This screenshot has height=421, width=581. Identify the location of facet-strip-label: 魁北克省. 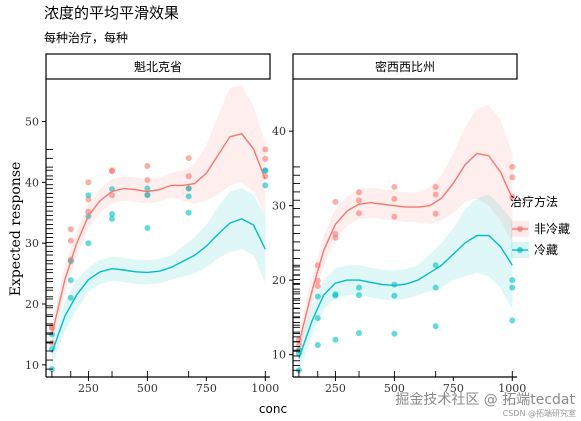
(158, 66).